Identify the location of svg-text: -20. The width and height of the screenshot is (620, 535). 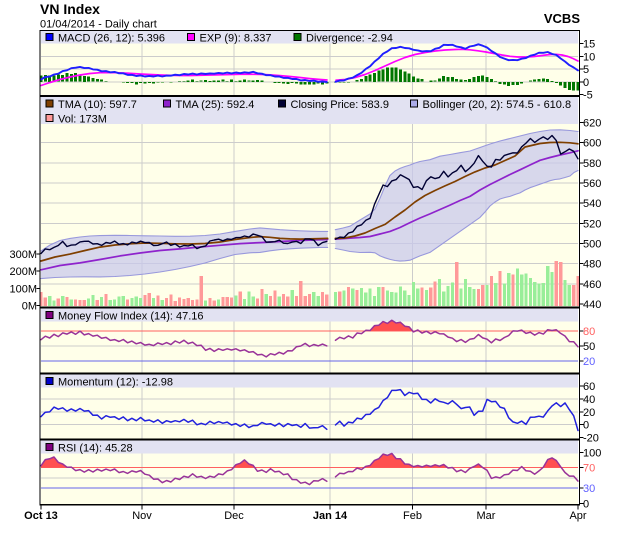
(591, 439).